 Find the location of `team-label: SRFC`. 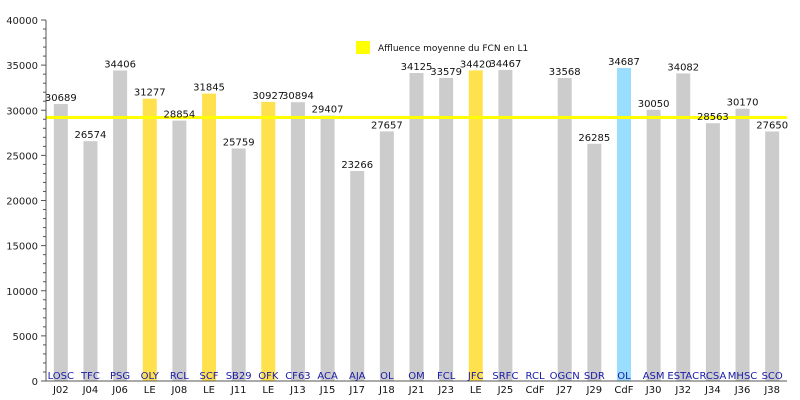

team-label: SRFC is located at coordinates (505, 376).